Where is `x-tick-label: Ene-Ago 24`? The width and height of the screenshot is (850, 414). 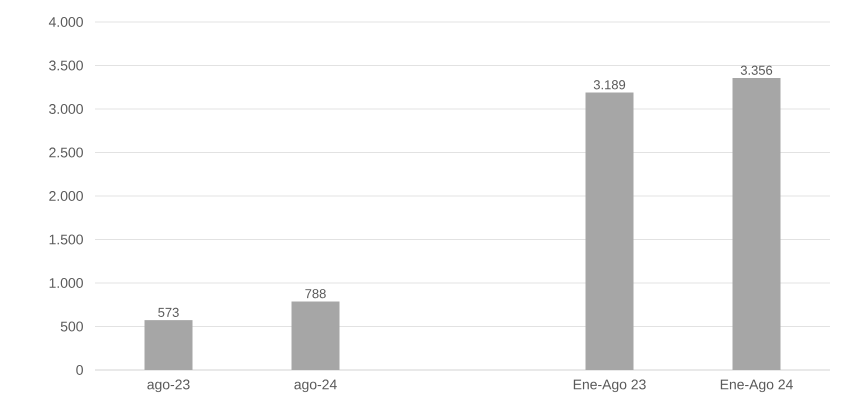 x-tick-label: Ene-Ago 24 is located at coordinates (756, 386).